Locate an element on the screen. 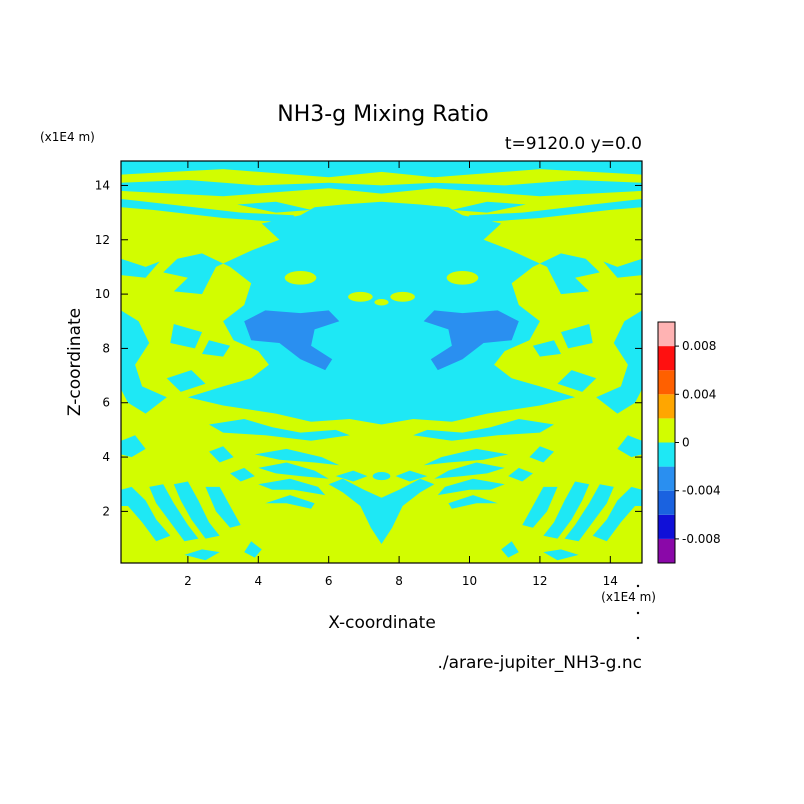 The width and height of the screenshot is (804, 804). axis-marker-dots is located at coordinates (638, 612).